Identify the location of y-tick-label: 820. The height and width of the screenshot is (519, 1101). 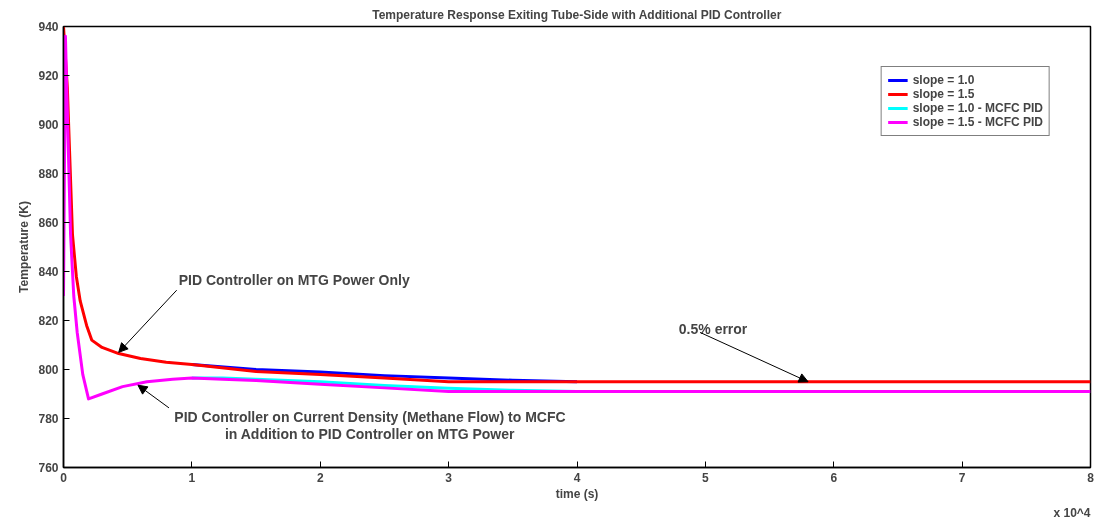
(48, 321).